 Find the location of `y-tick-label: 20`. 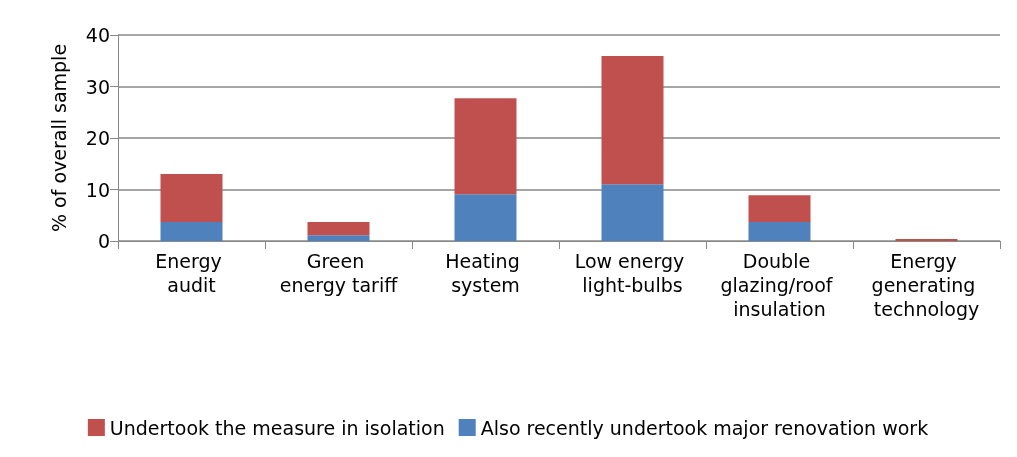

y-tick-label: 20 is located at coordinates (97, 138).